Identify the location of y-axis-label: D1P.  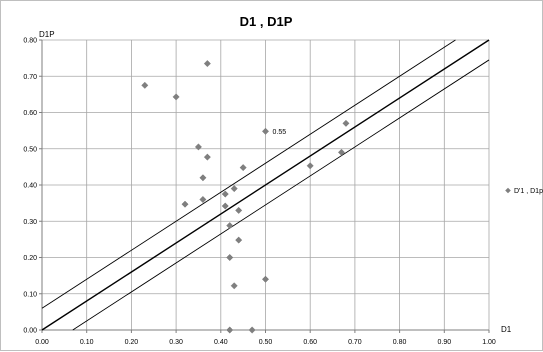
(47, 34).